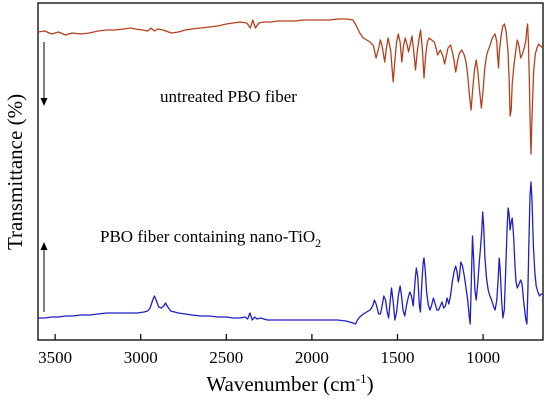 Image resolution: width=550 pixels, height=401 pixels. I want to click on y-axis-title: Transmittance (%), so click(15, 172).